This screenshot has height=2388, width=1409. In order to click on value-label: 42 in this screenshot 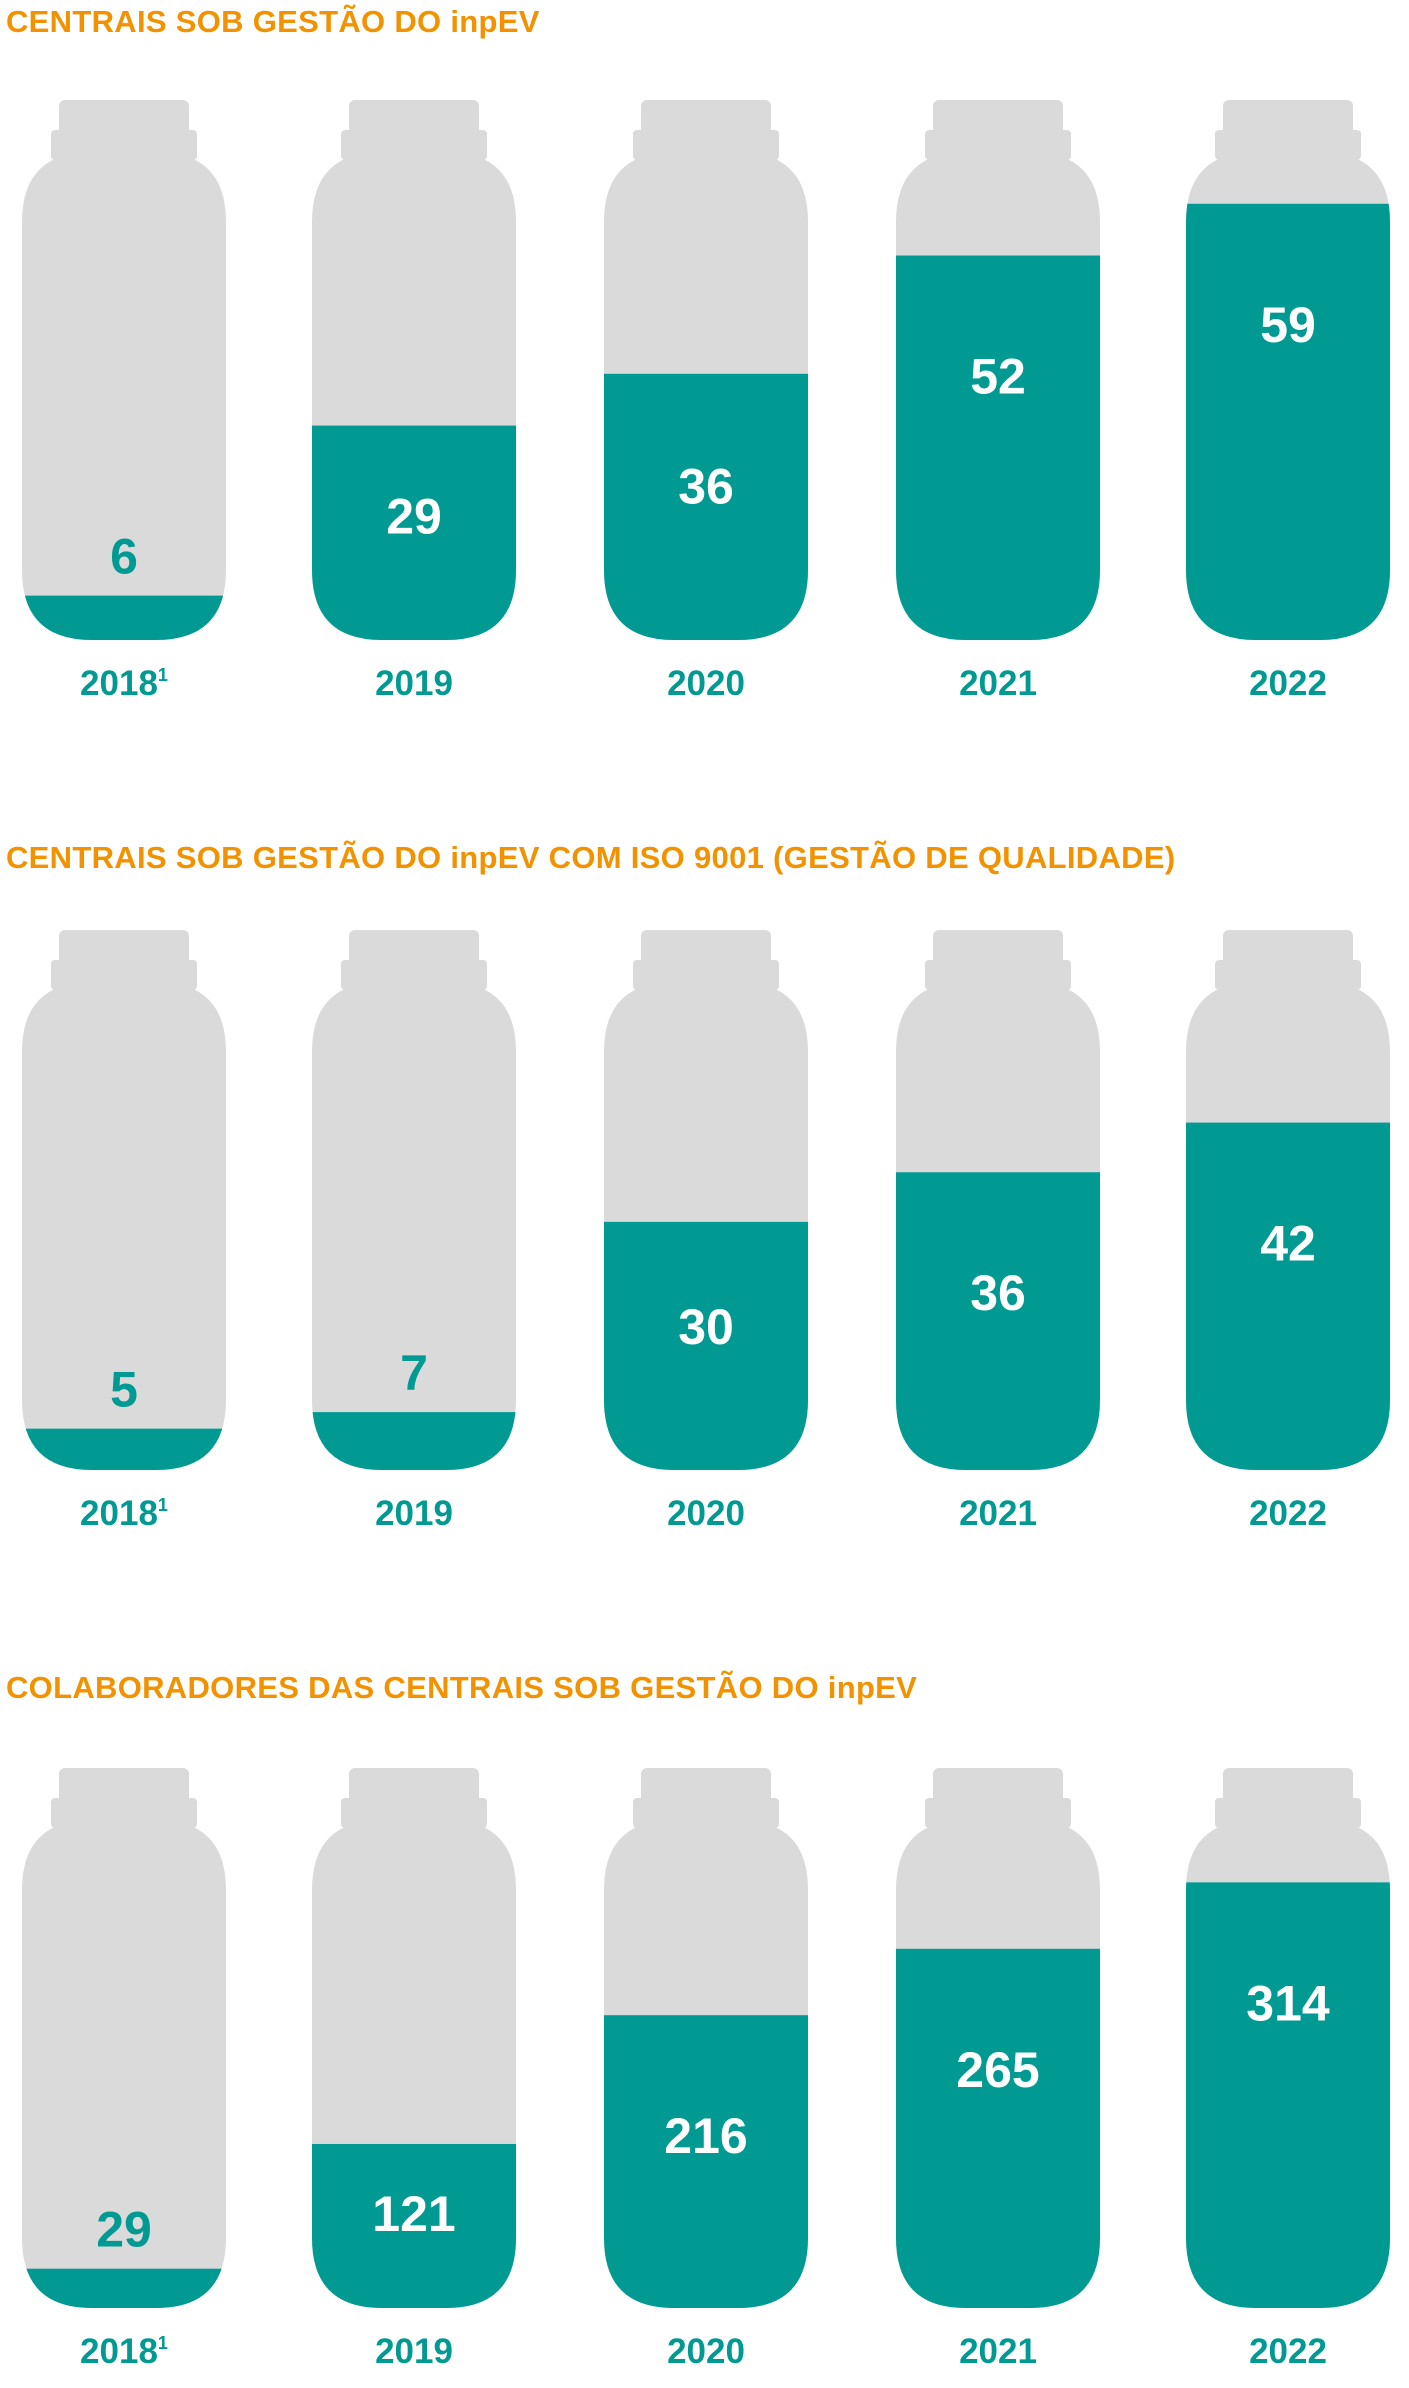, I will do `click(1288, 1244)`.